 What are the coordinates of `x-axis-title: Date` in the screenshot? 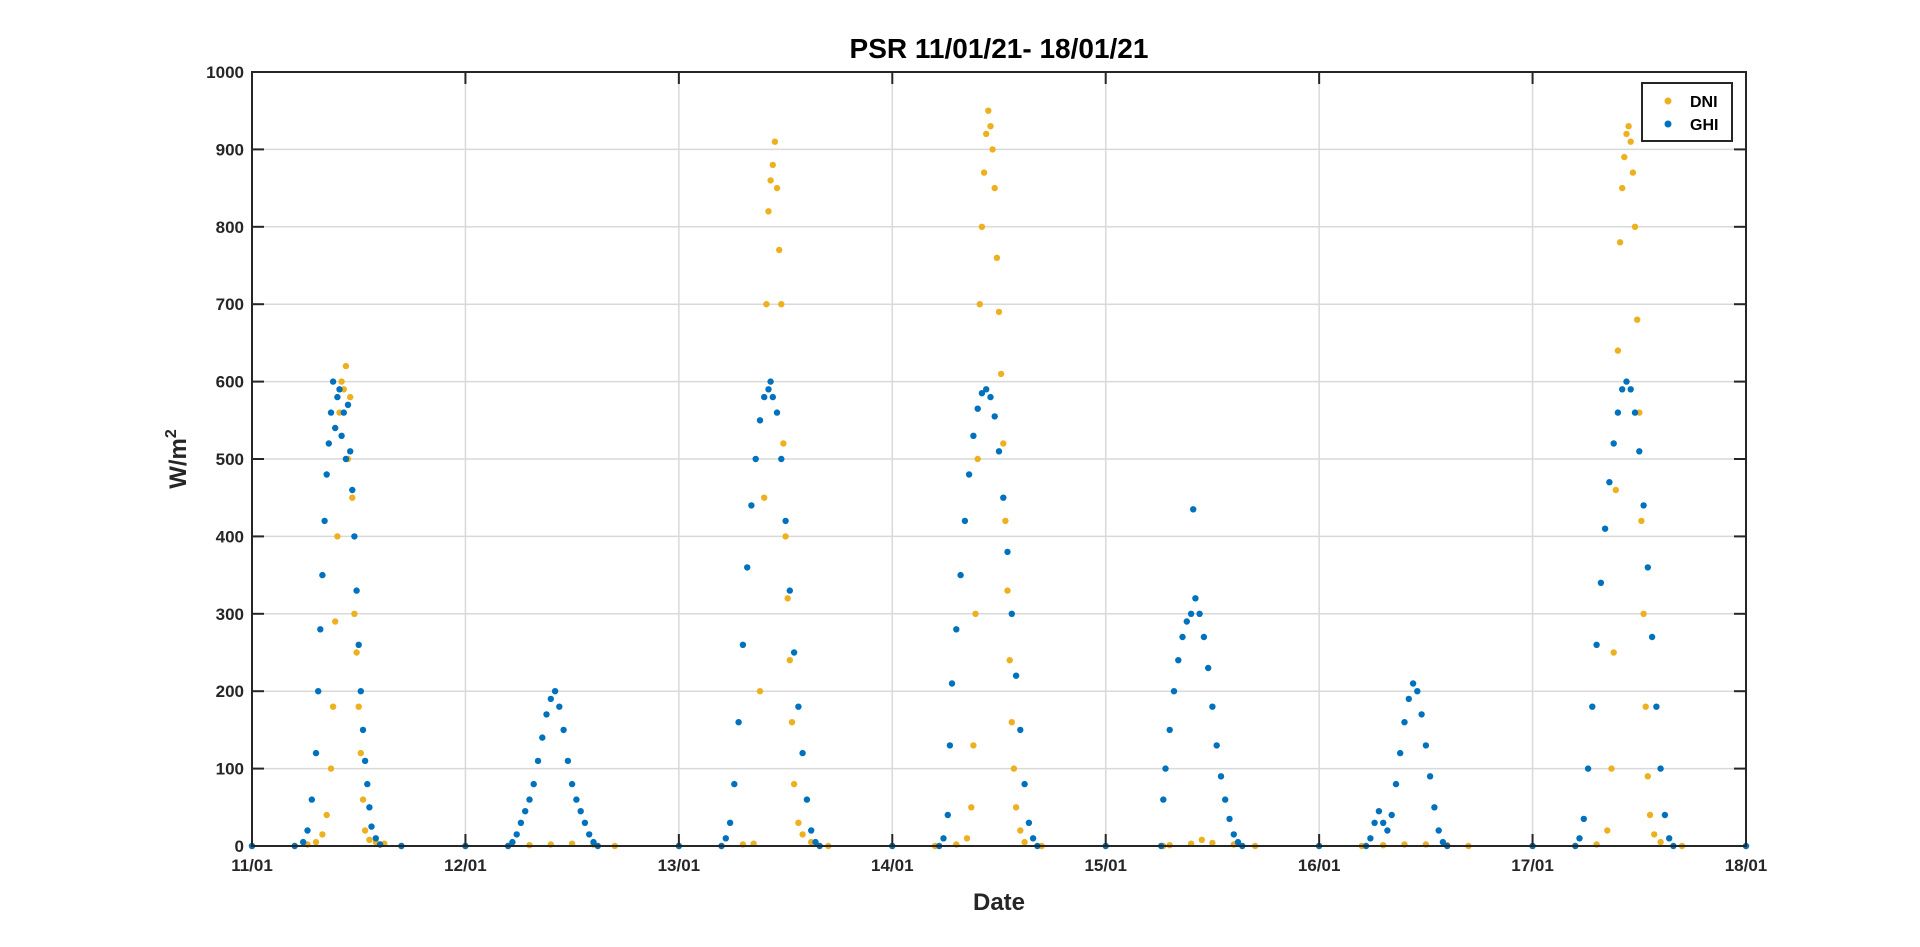 It's located at (999, 902).